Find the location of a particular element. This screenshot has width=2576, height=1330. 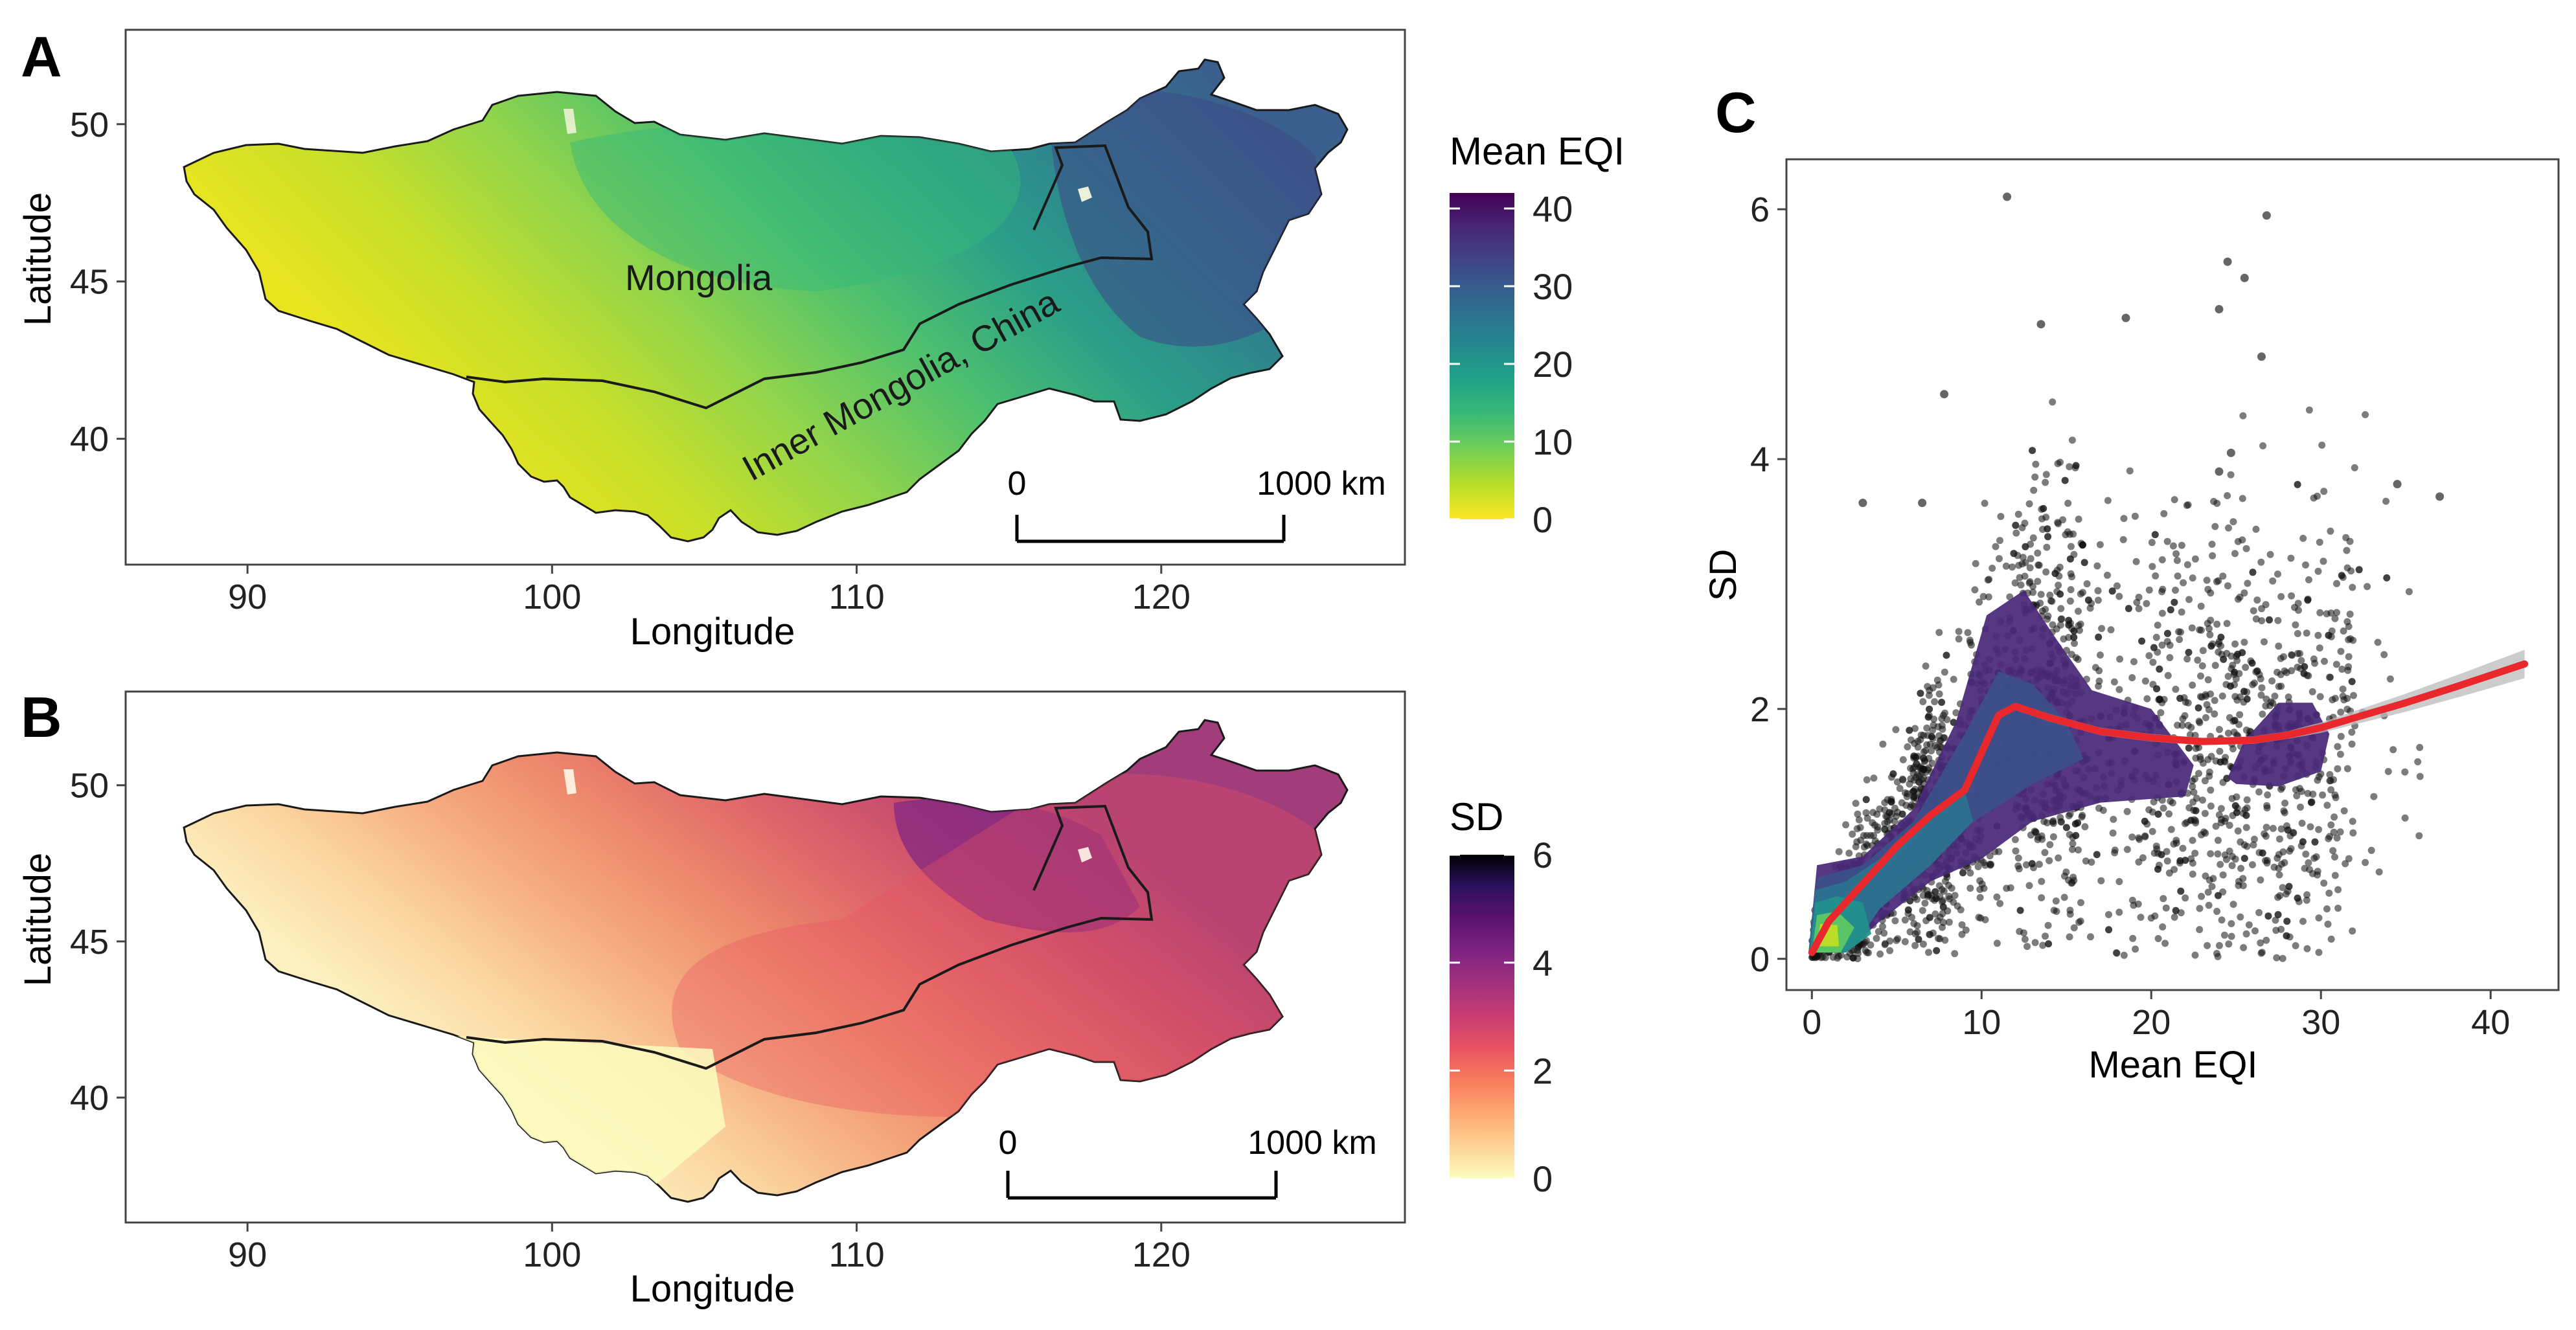

panel-a-ylabel: Latitude is located at coordinates (38, 259).